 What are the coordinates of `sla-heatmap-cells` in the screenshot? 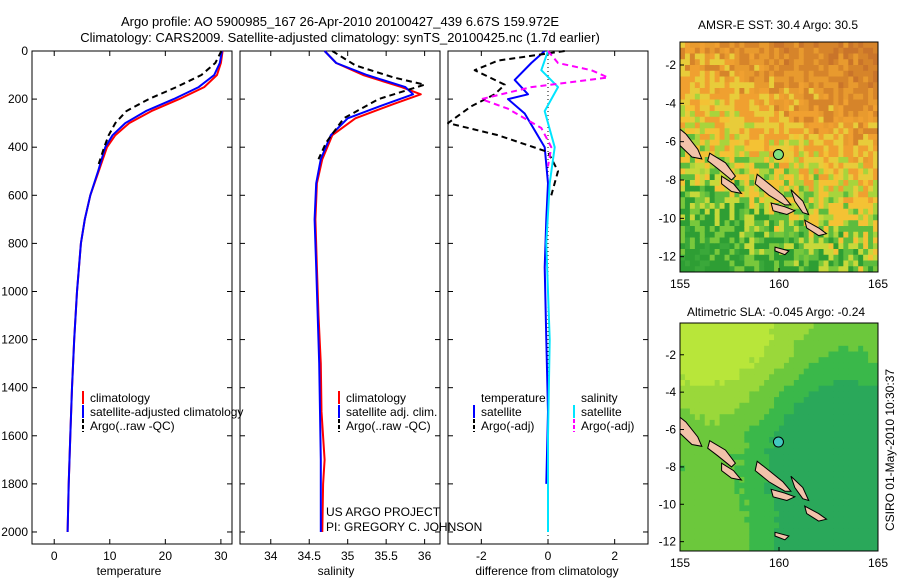 It's located at (779, 437).